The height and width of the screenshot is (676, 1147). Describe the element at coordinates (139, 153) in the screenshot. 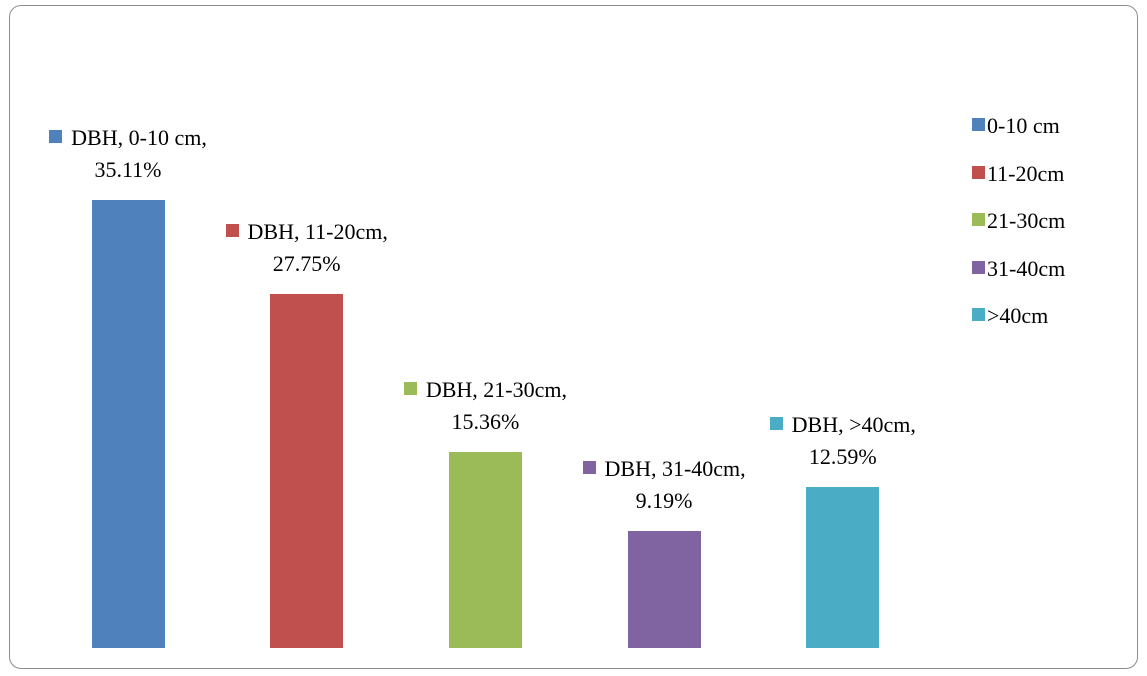

I see `data-label-text: DBH, 0-10 cm, 35.11%` at that location.